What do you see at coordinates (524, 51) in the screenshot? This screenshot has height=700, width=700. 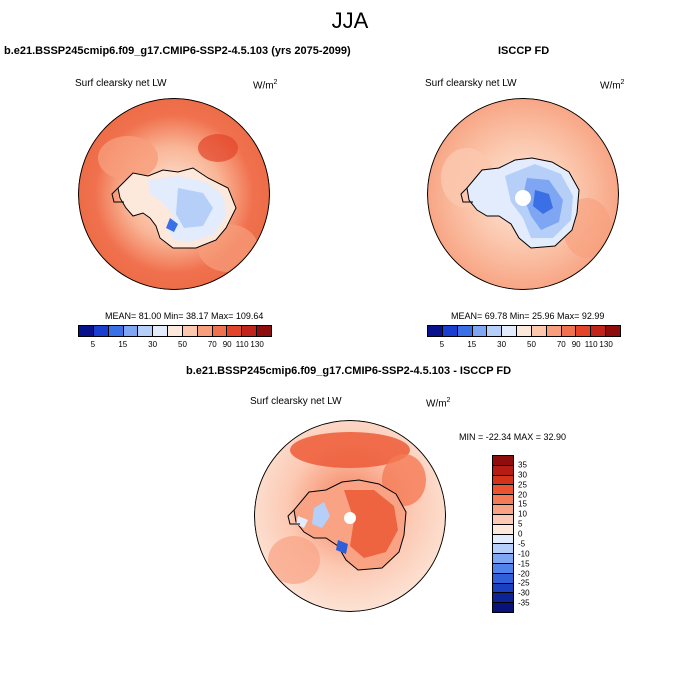 I see `panel-title-obs: ISCCP FD` at bounding box center [524, 51].